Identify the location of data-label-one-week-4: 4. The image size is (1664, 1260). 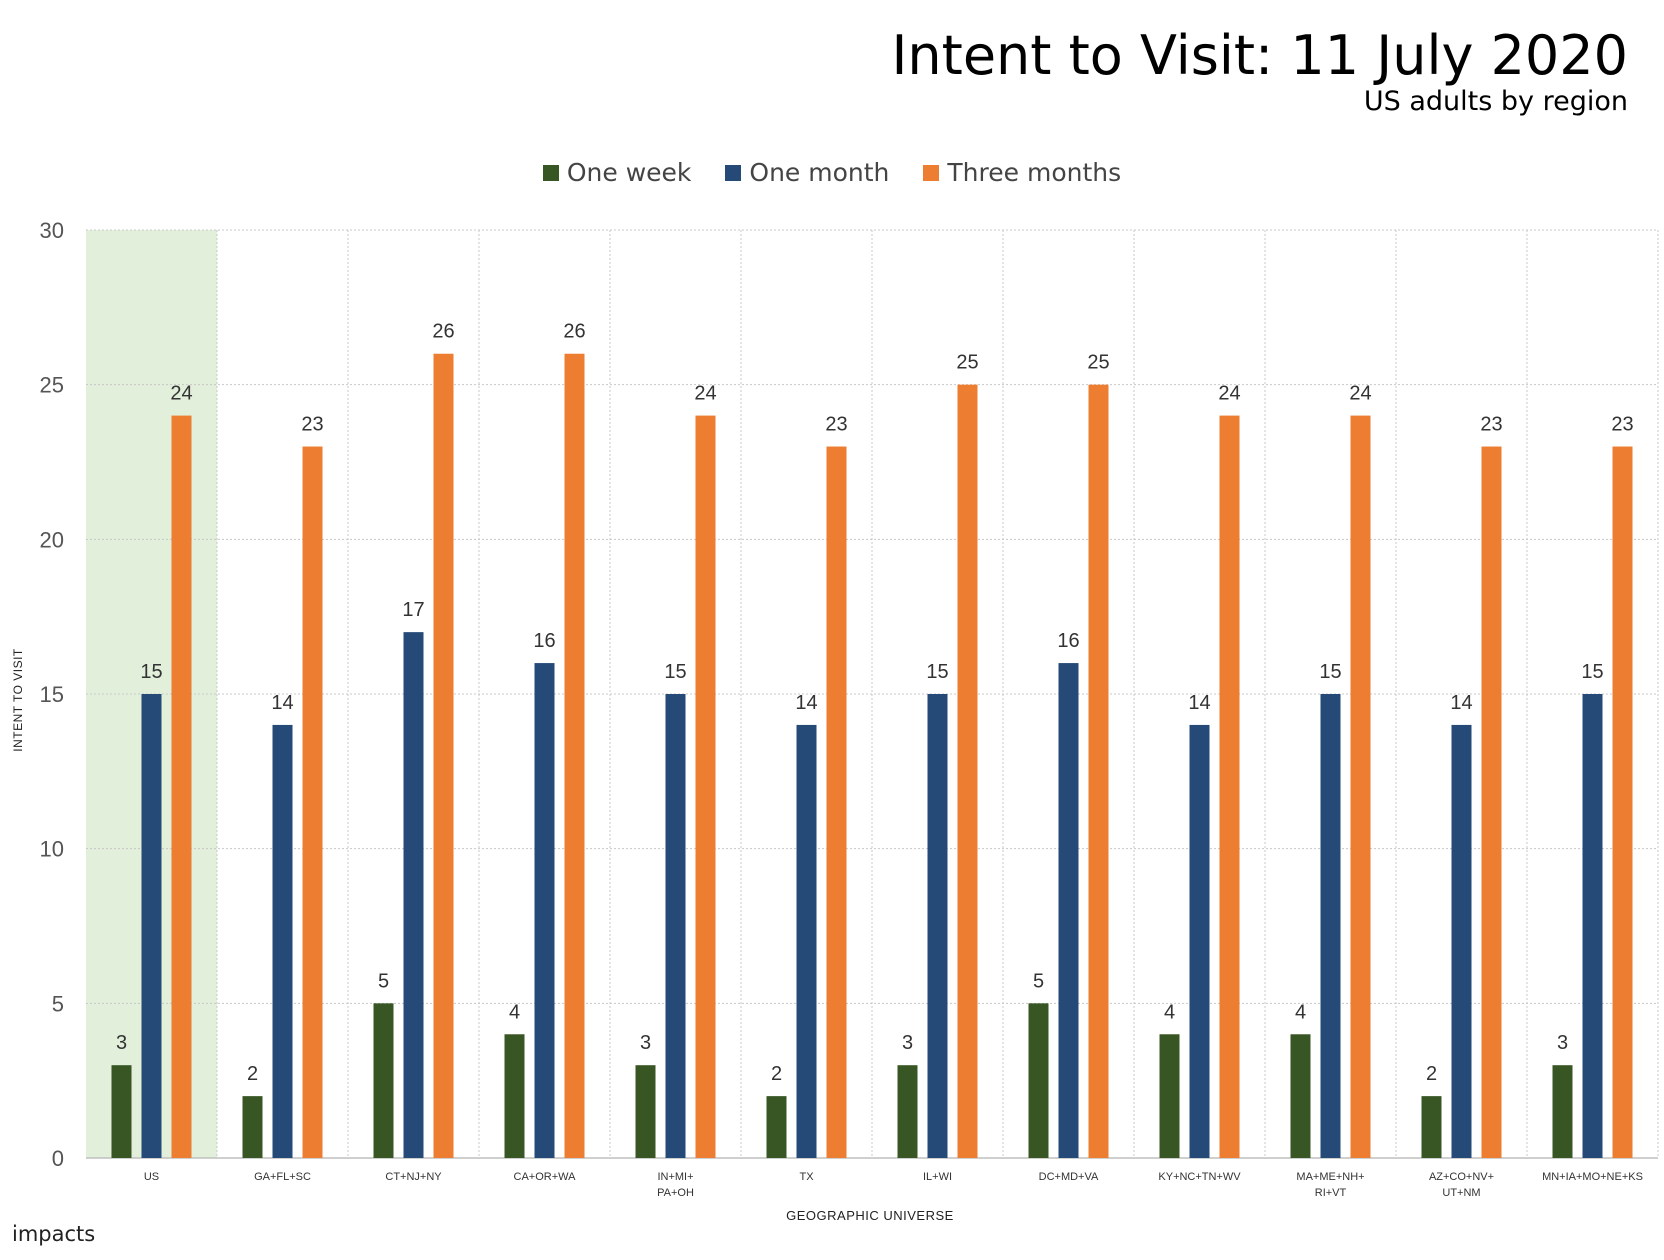
(514, 1012).